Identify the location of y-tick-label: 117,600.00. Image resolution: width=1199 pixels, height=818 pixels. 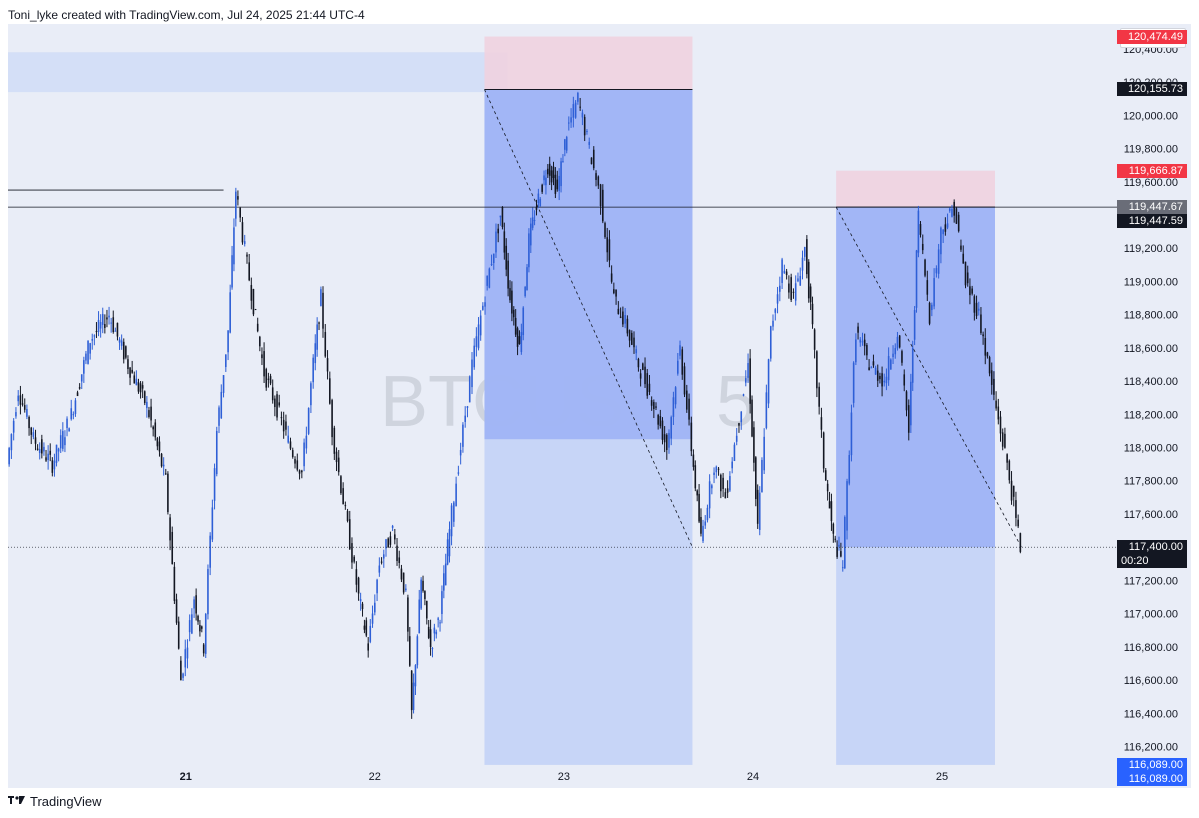
(1151, 515).